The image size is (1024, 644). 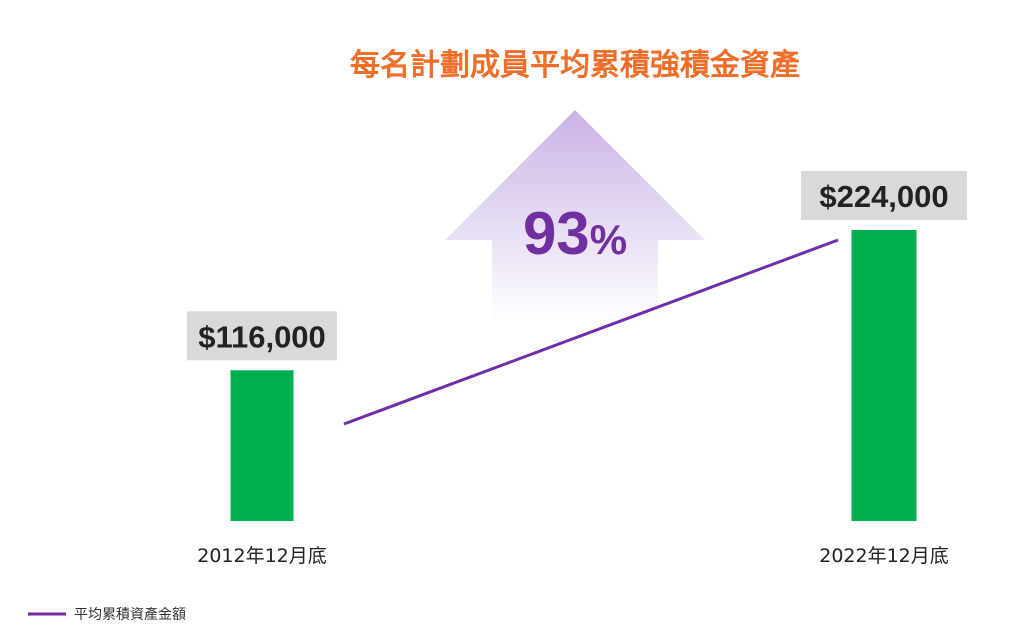 I want to click on value-label-1: $116,000, so click(x=262, y=336).